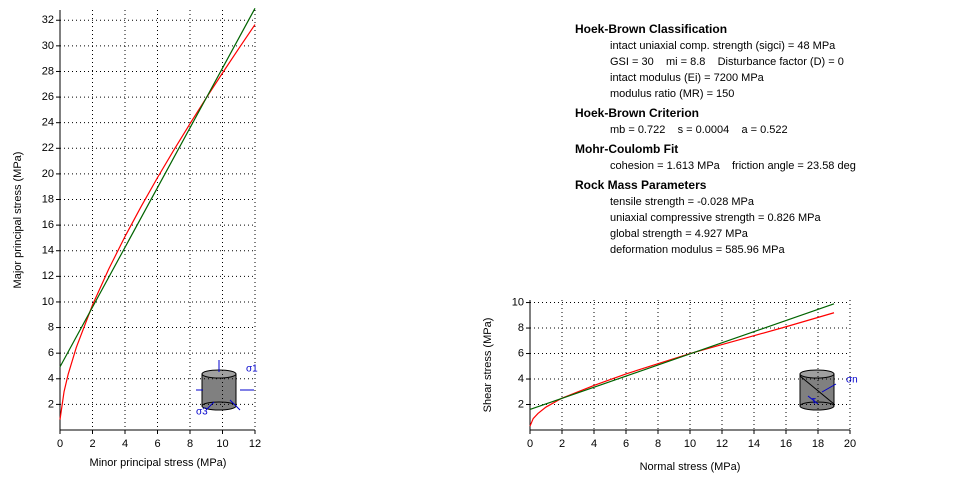 The image size is (960, 480). What do you see at coordinates (699, 130) in the screenshot?
I see `info-line: mb = 0.722 s = 0.0004 a = 0.522` at bounding box center [699, 130].